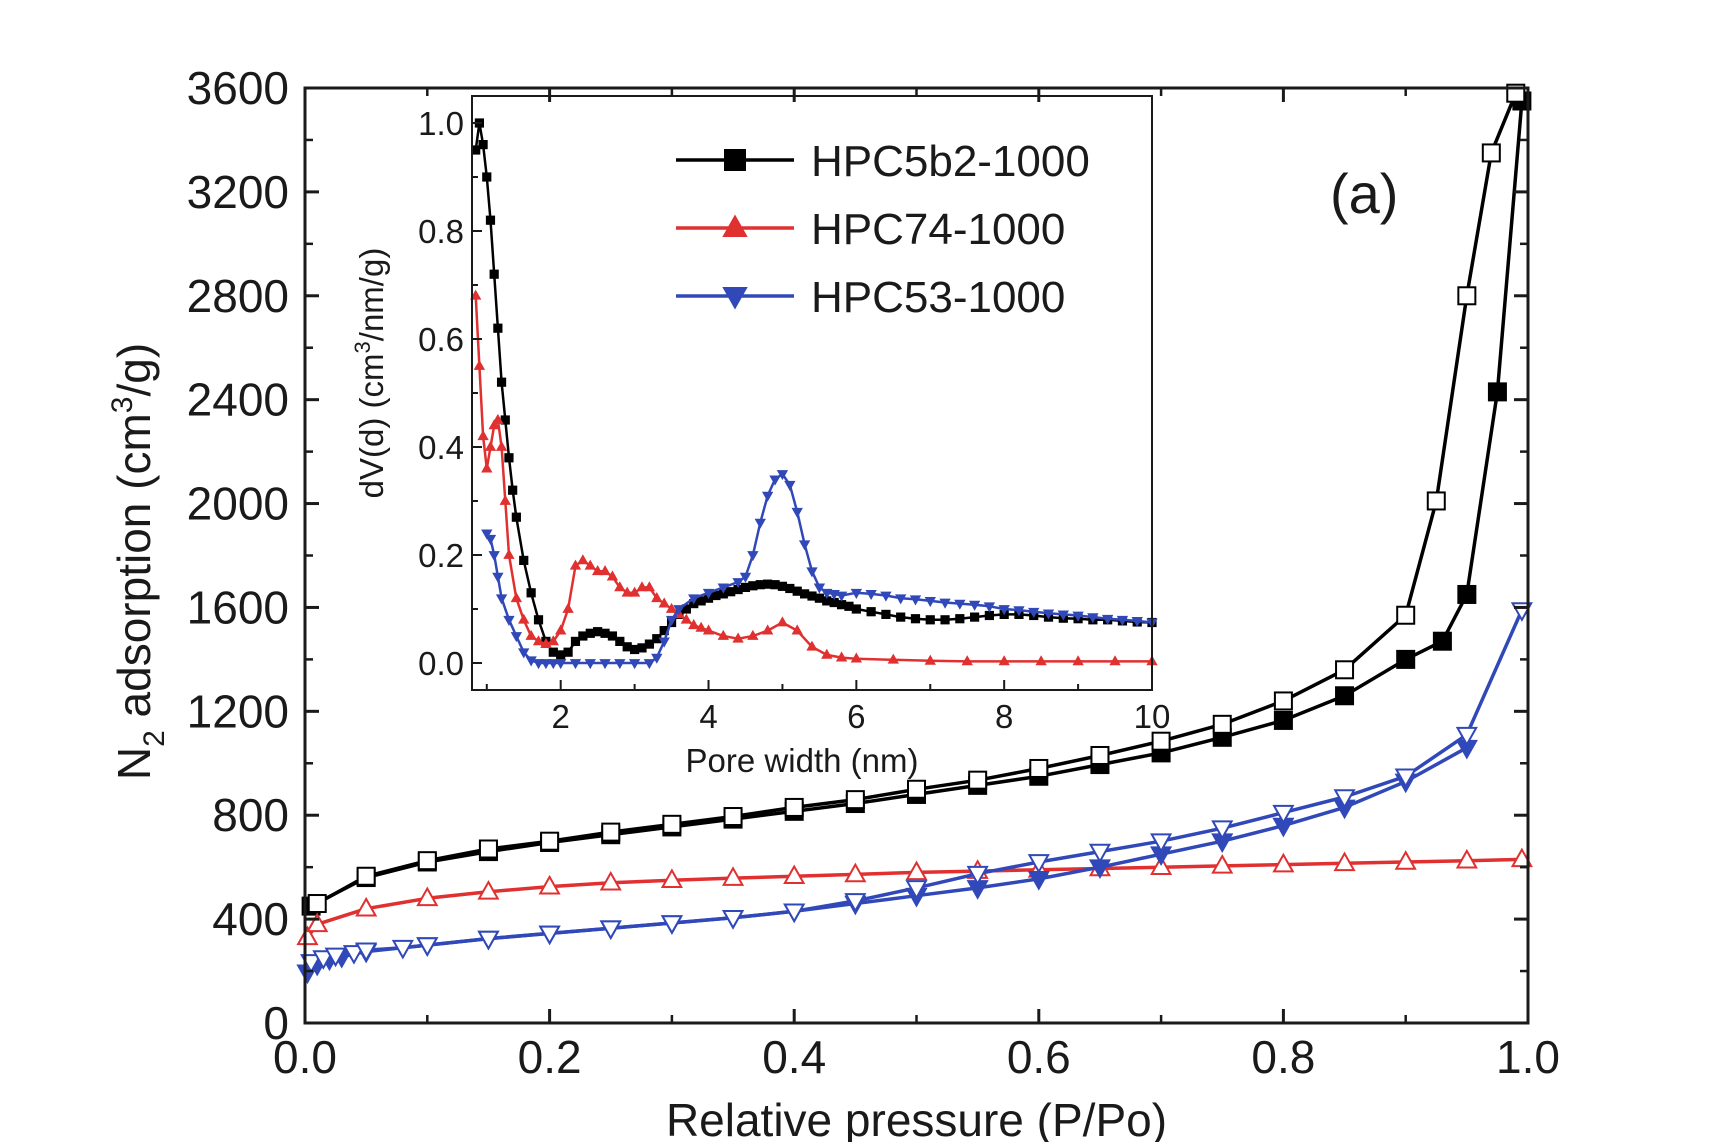  Describe the element at coordinates (441, 663) in the screenshot. I see `inset-y-tick-label: 0.0` at that location.